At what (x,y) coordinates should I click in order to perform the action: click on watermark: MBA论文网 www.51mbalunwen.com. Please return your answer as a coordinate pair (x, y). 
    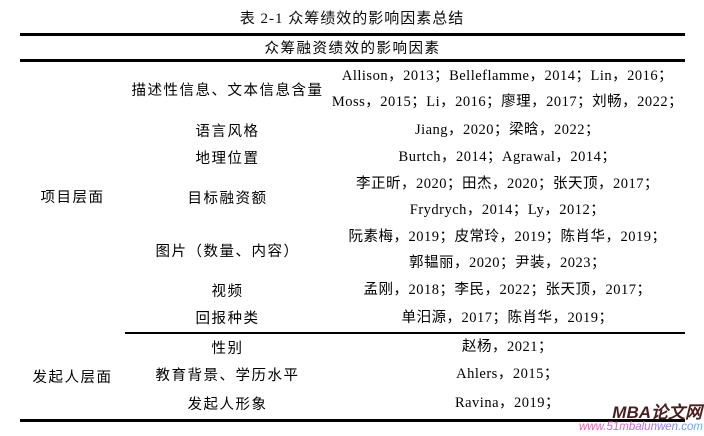
    Looking at the image, I should click on (641, 419).